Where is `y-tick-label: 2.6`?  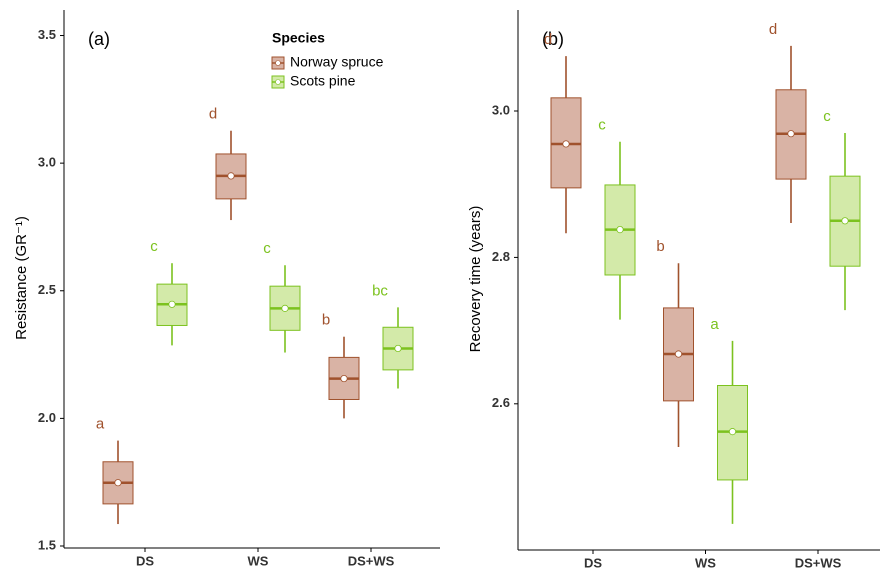 y-tick-label: 2.6 is located at coordinates (501, 402).